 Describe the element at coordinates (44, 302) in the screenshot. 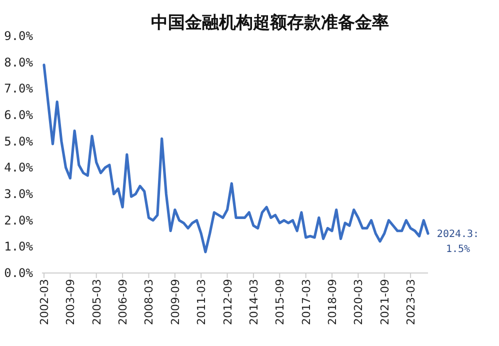

I see `x-tick-label: 2002-03` at that location.